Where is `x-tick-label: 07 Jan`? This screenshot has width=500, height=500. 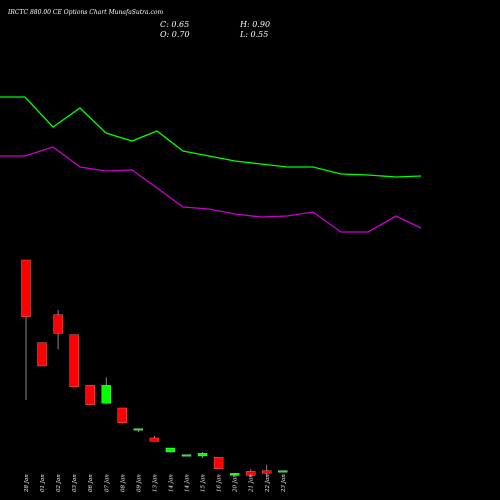
x-tick-label: 07 Jan is located at coordinates (107, 483).